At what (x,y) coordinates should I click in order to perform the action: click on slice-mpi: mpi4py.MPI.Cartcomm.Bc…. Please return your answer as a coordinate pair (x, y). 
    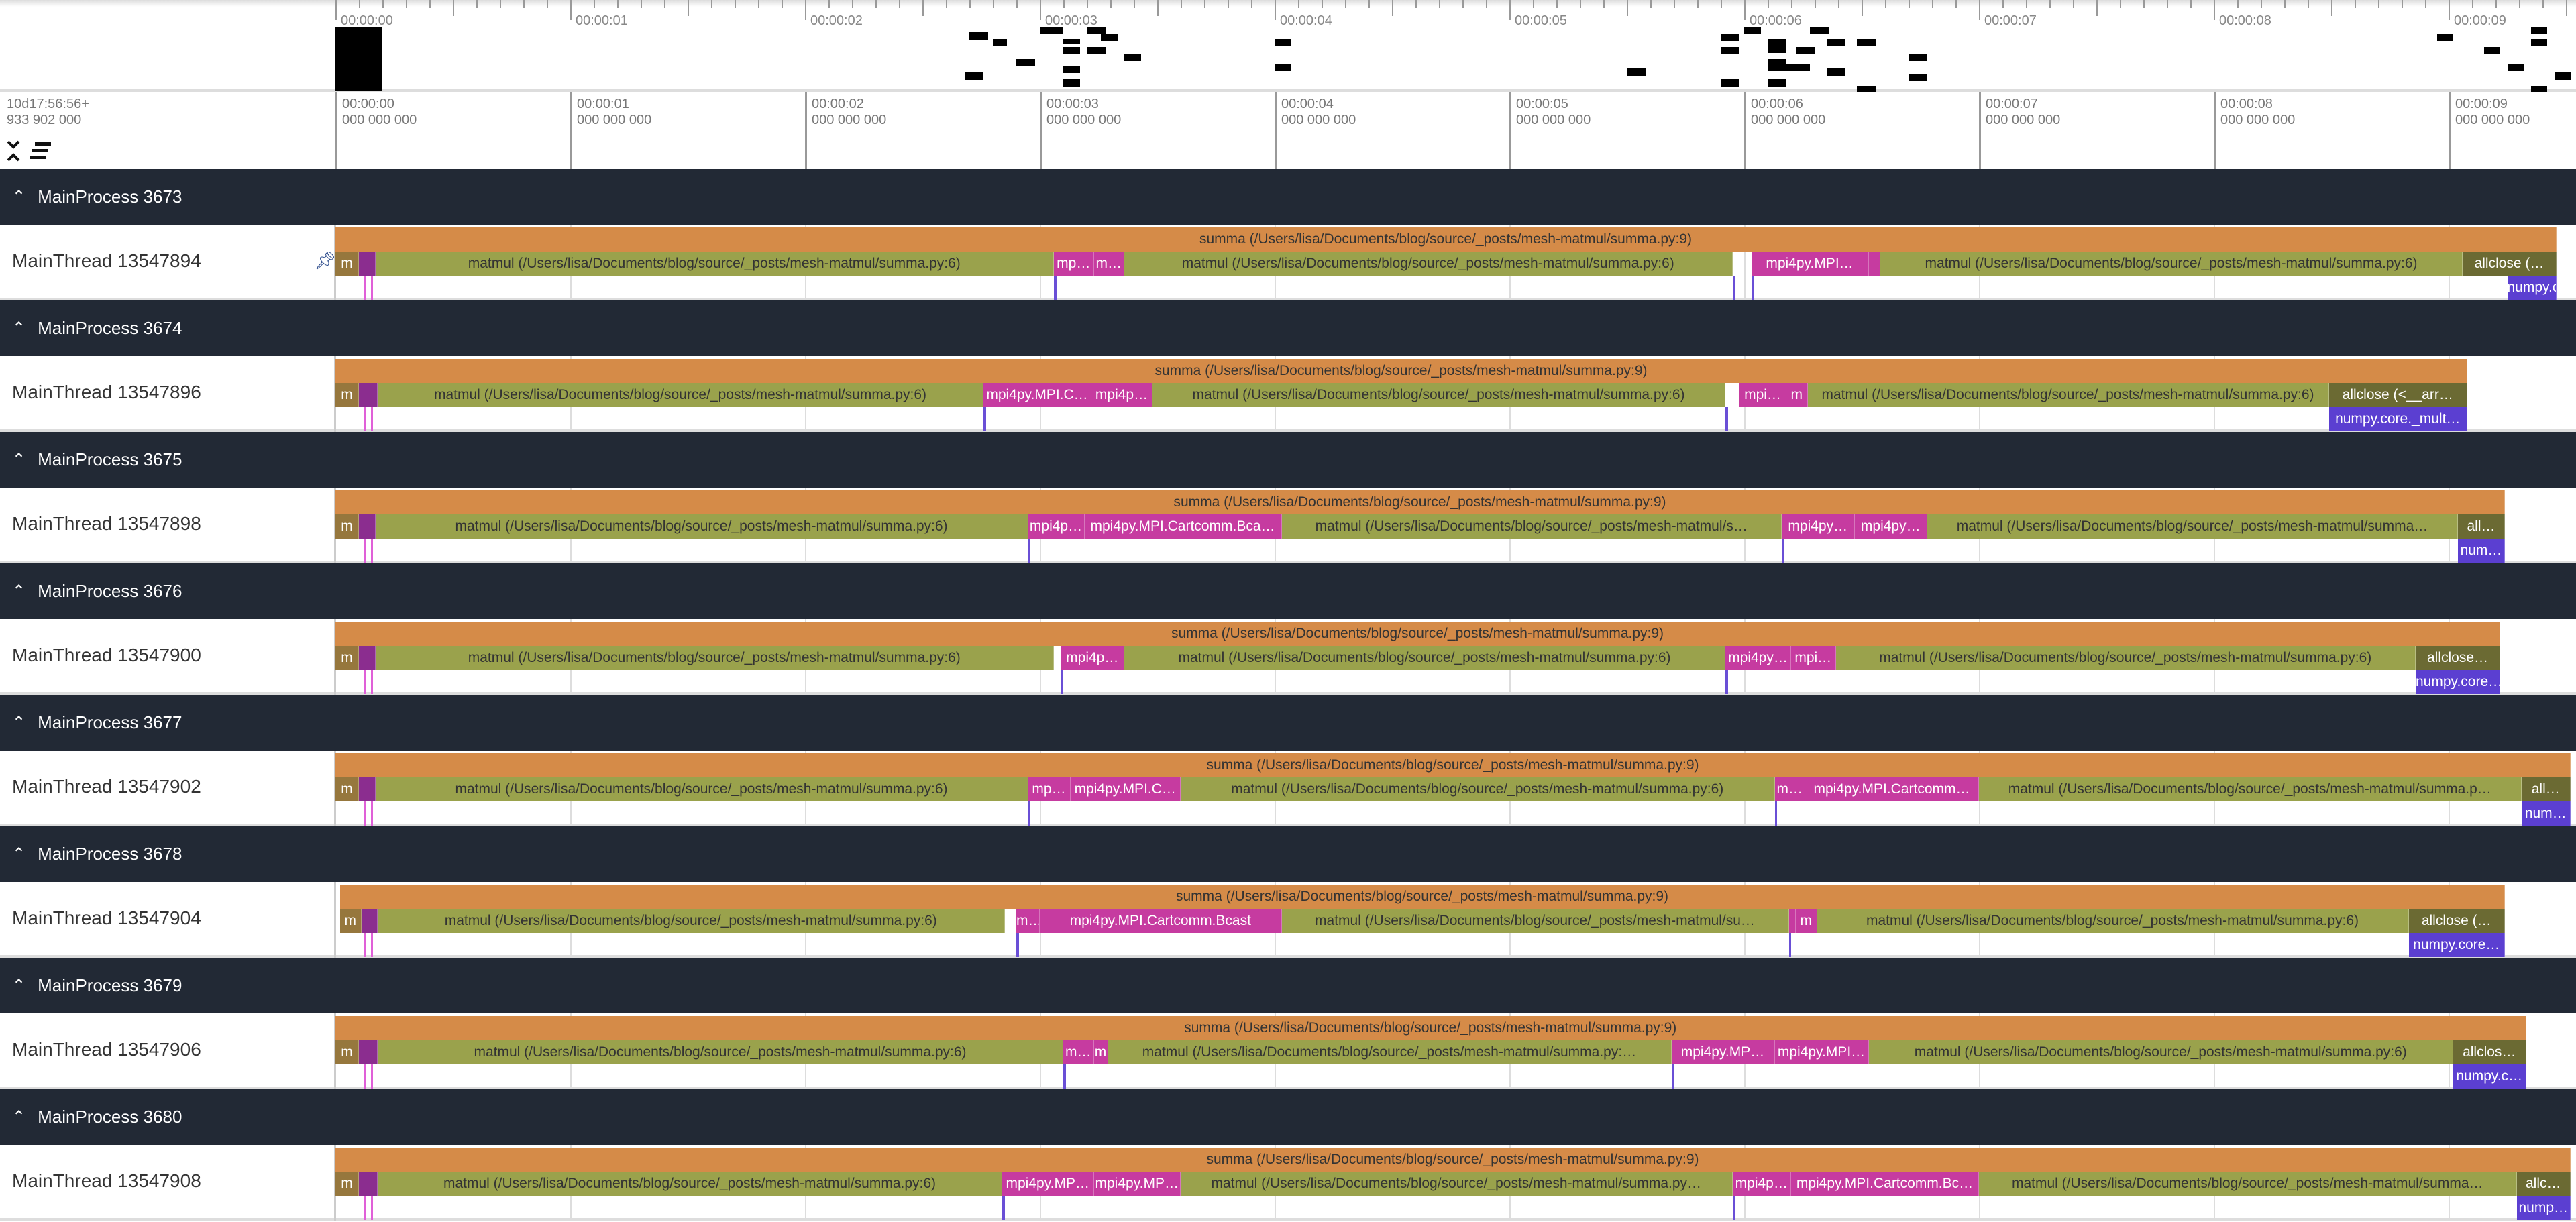
    Looking at the image, I should click on (1885, 1184).